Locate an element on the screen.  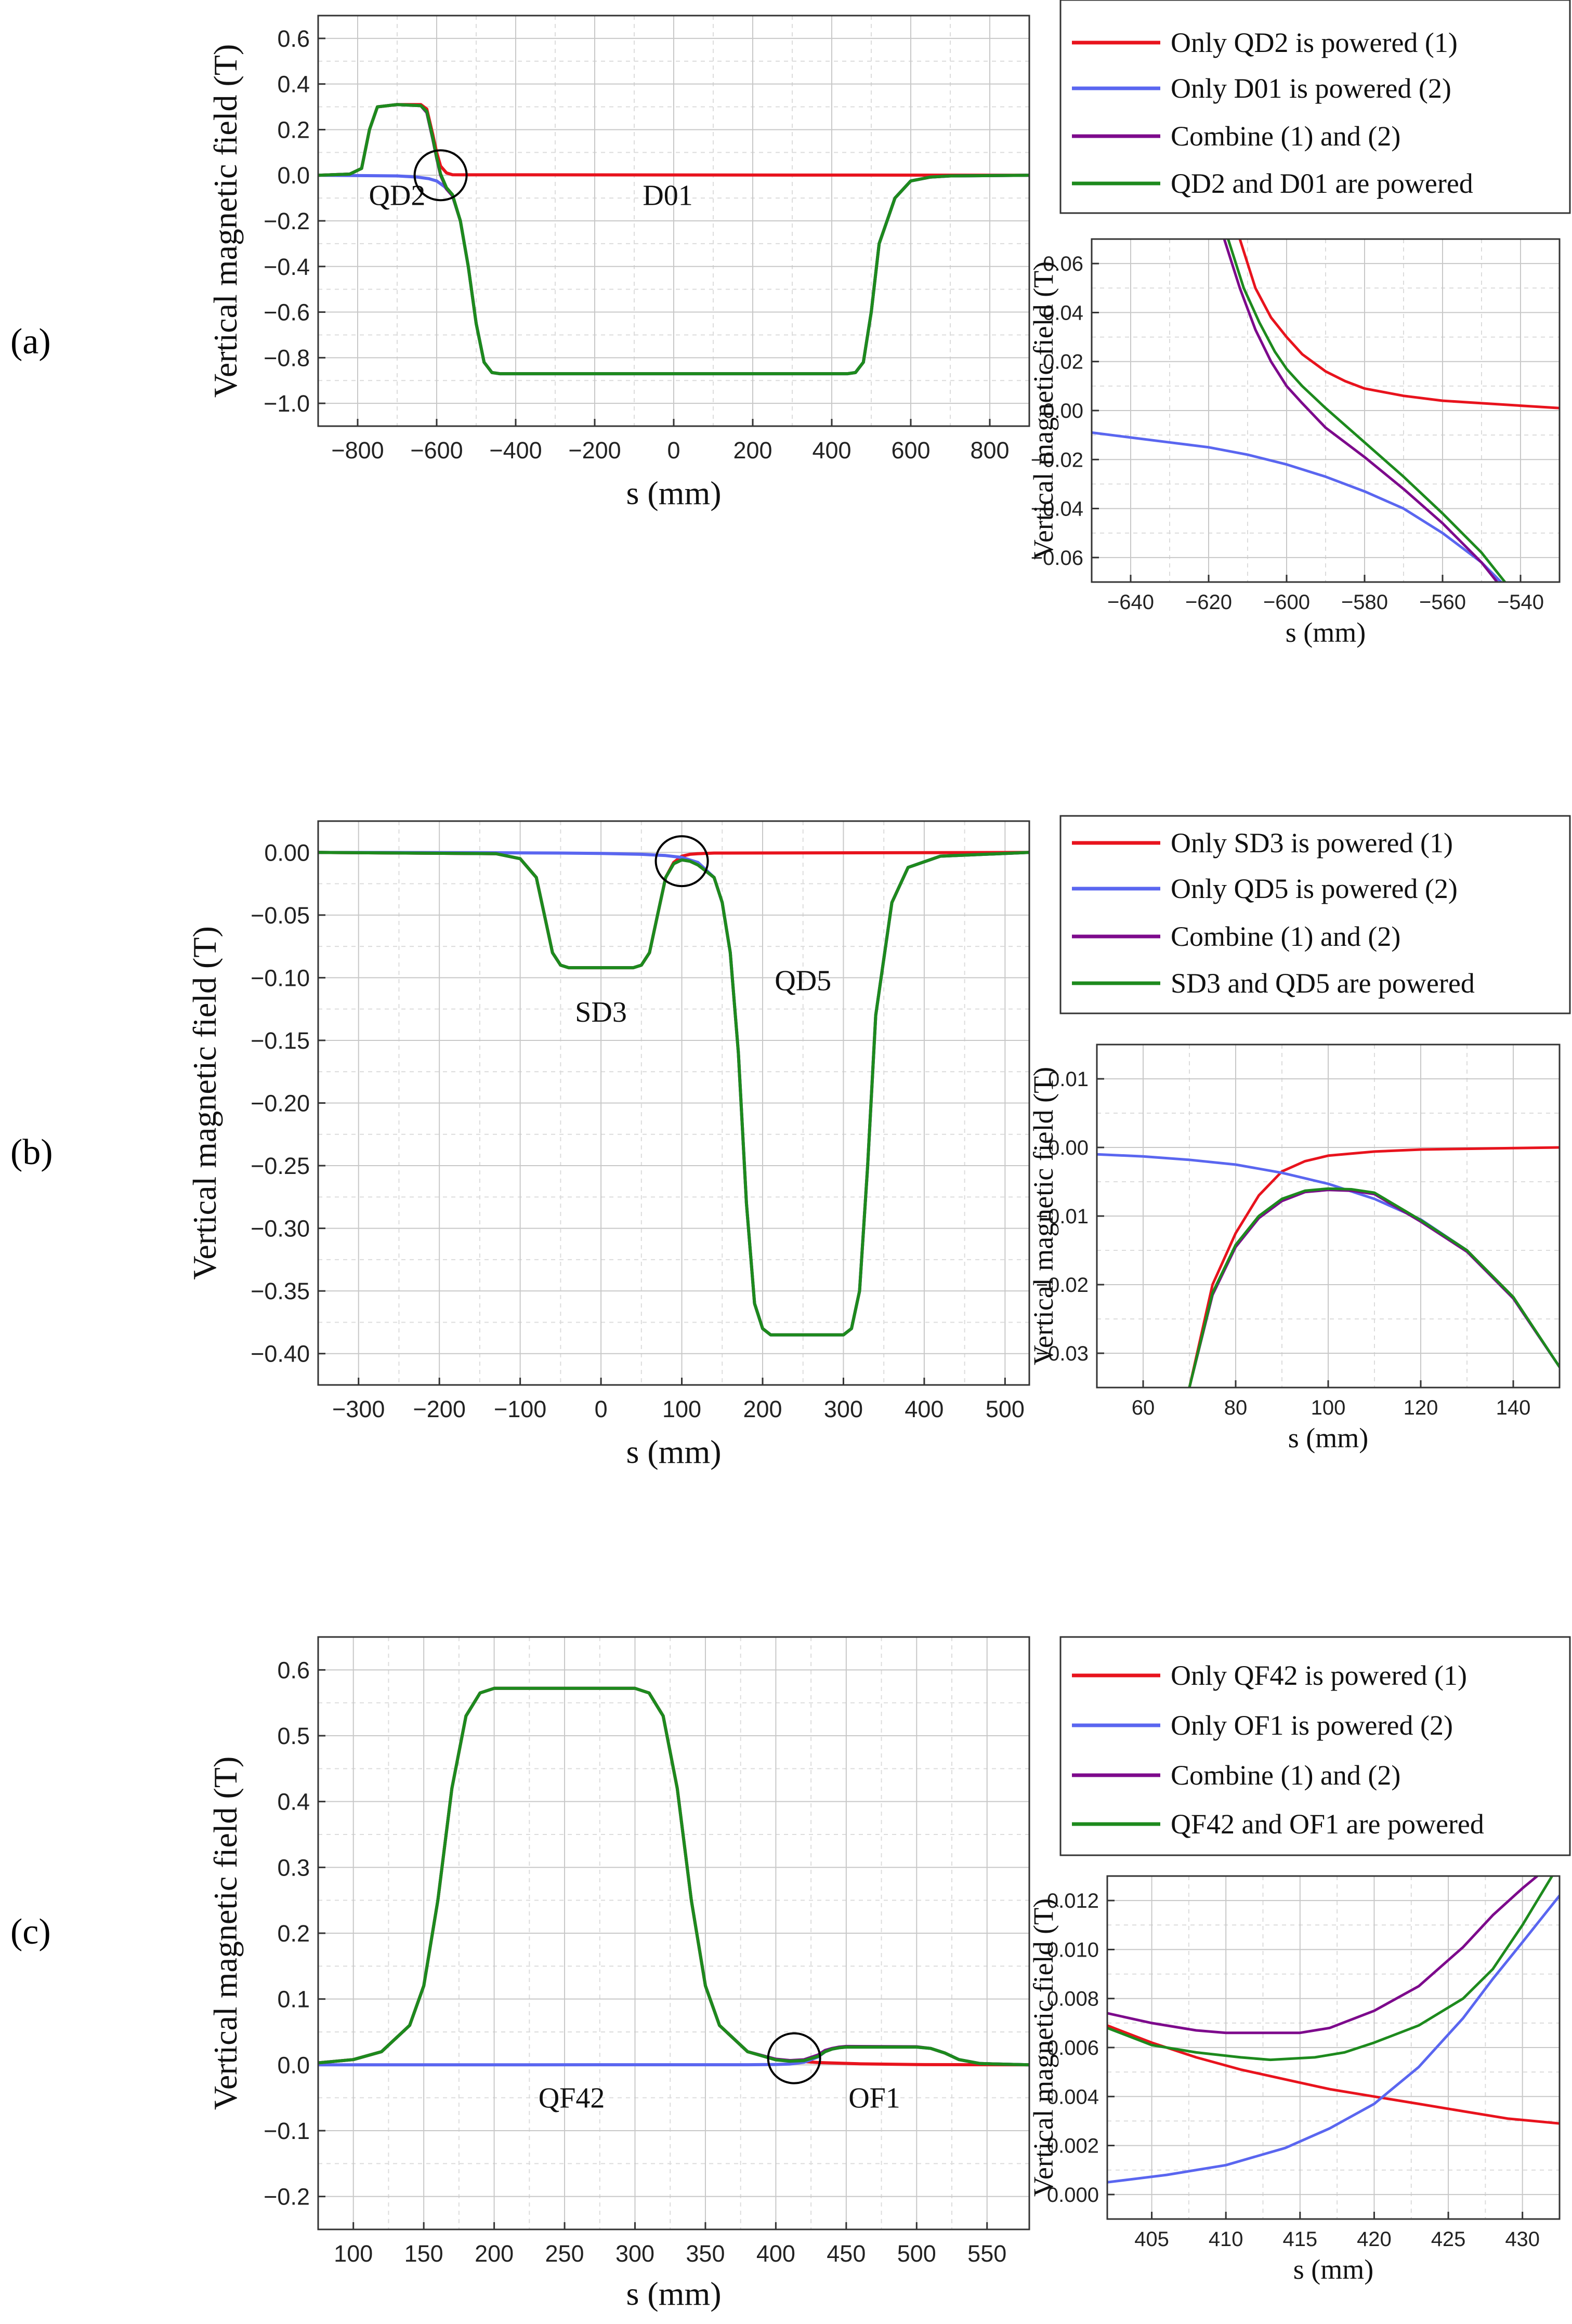
y-tick-label: −0.1 is located at coordinates (287, 2131).